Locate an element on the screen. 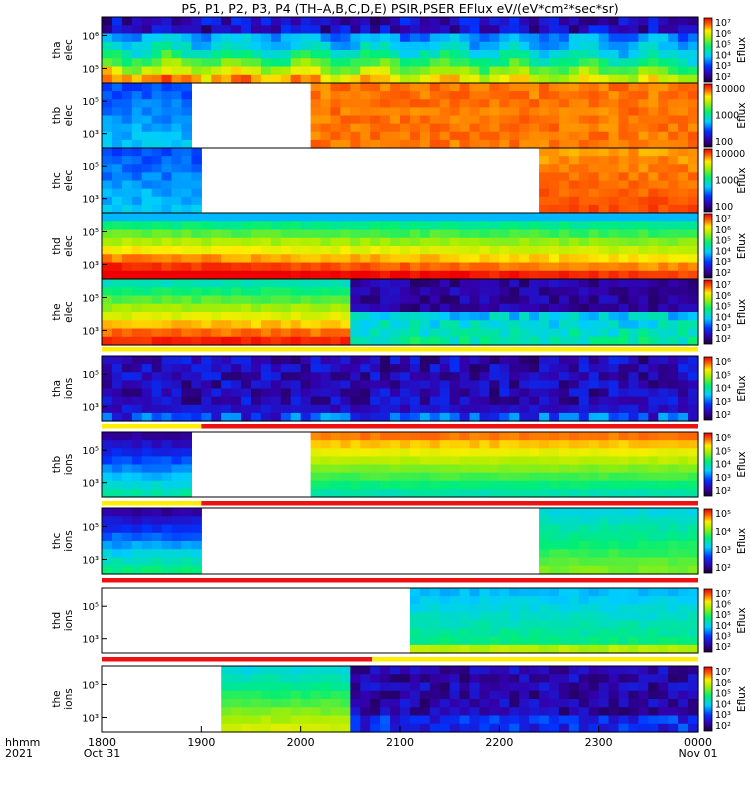 This screenshot has width=750, height=800. y-tick-label: 10³ is located at coordinates (90, 408).